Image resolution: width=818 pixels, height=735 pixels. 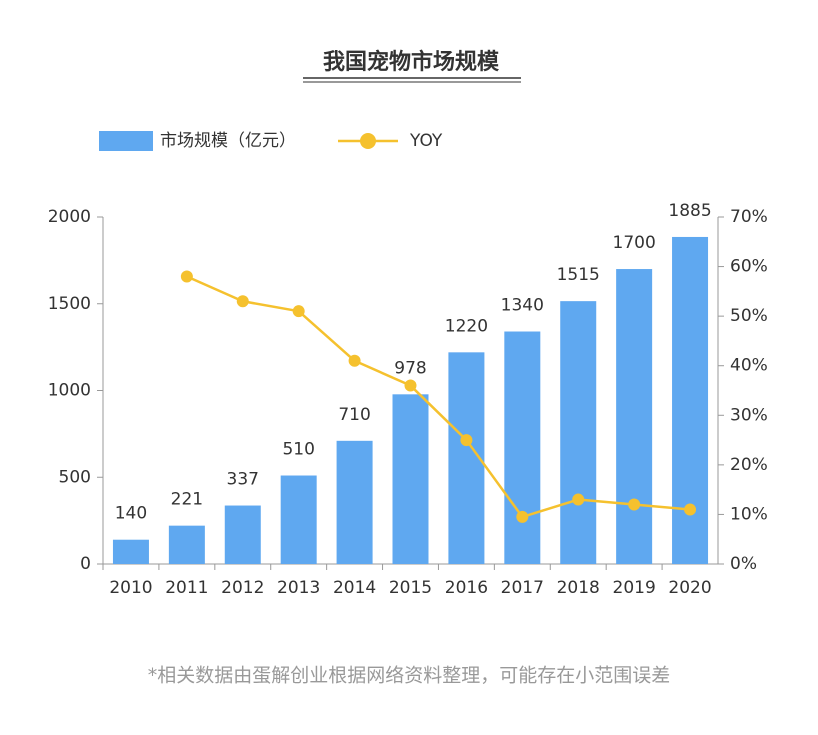 What do you see at coordinates (69, 391) in the screenshot?
I see `y-tick-label: 1000` at bounding box center [69, 391].